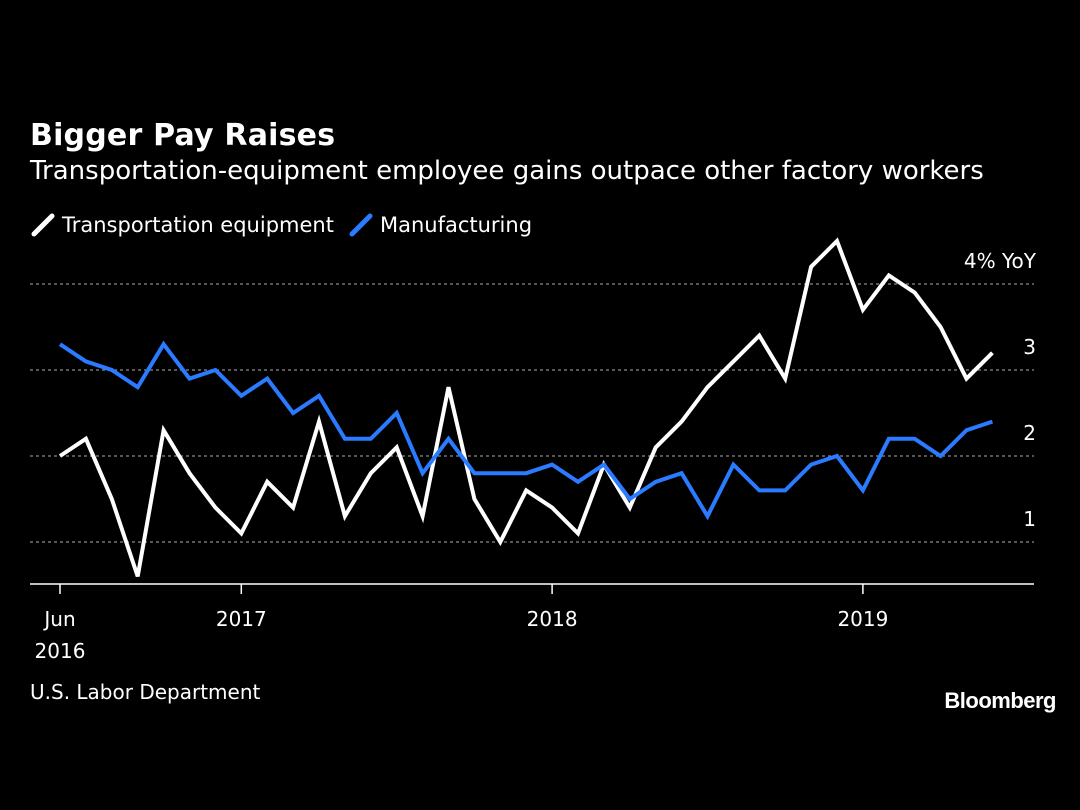 The width and height of the screenshot is (1080, 810). I want to click on y-tick-label: 3, so click(1029, 347).